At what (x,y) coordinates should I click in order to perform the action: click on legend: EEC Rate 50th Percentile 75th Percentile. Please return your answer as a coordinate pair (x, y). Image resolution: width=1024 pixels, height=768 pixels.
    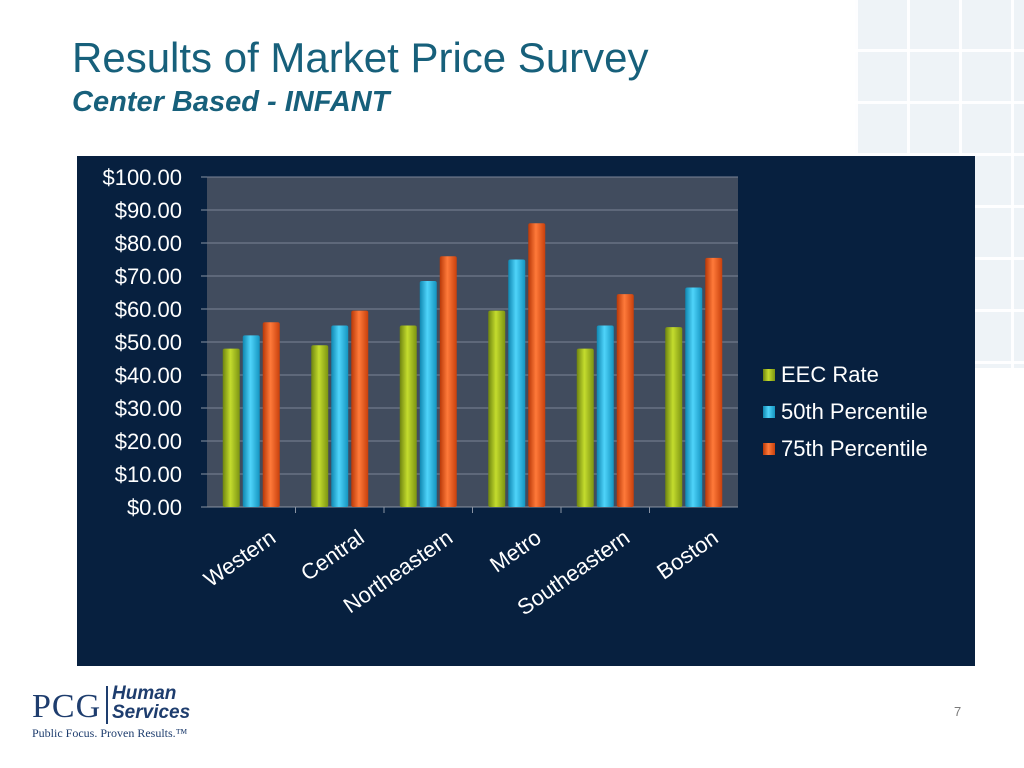
    Looking at the image, I should click on (845, 411).